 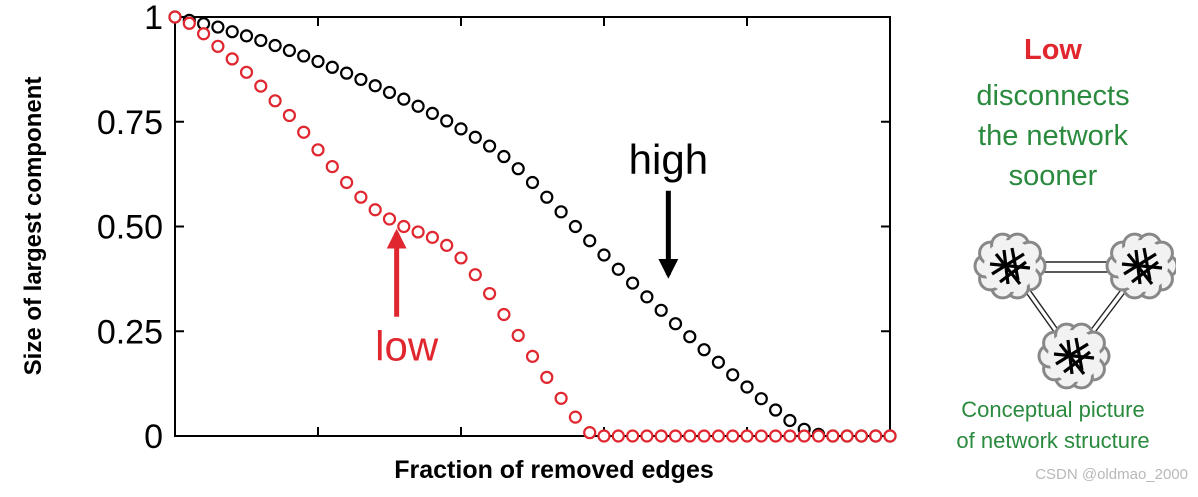 What do you see at coordinates (33, 226) in the screenshot?
I see `y-axis-label: Size of largest component` at bounding box center [33, 226].